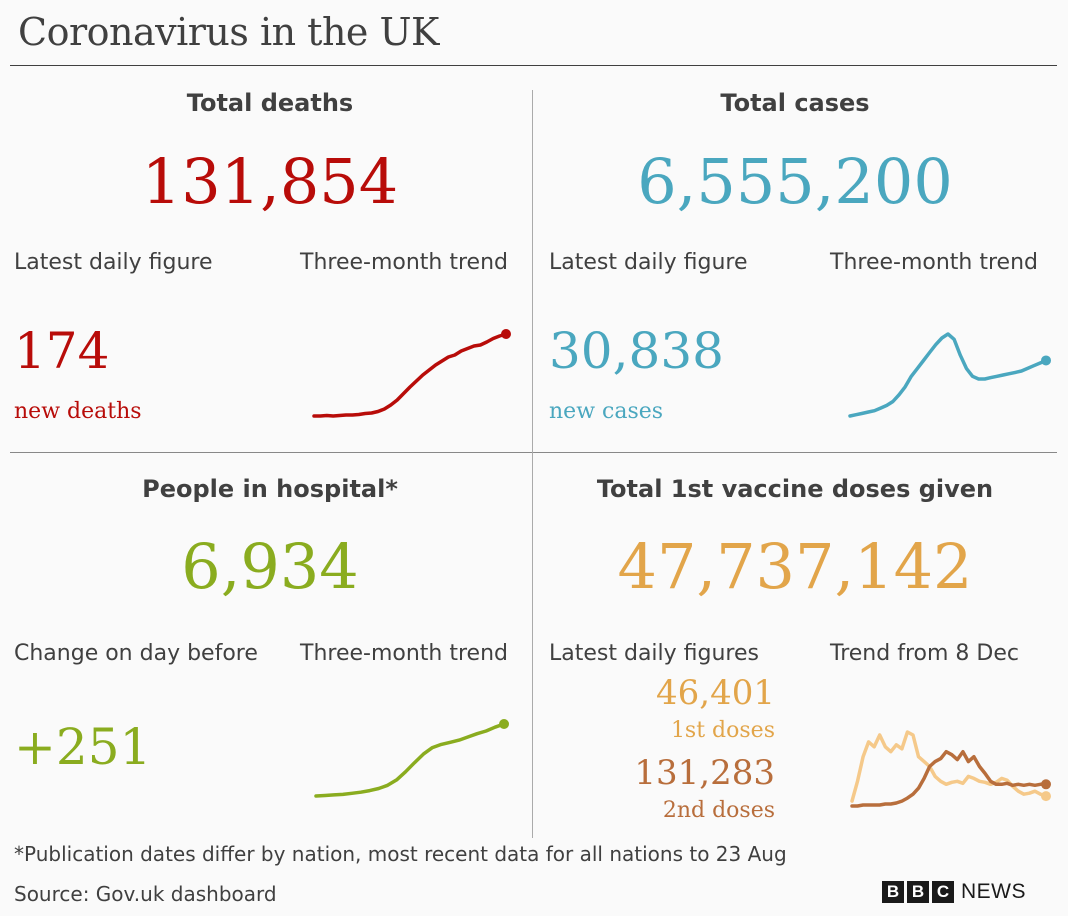  I want to click on deaths-trend-chart, so click(411, 373).